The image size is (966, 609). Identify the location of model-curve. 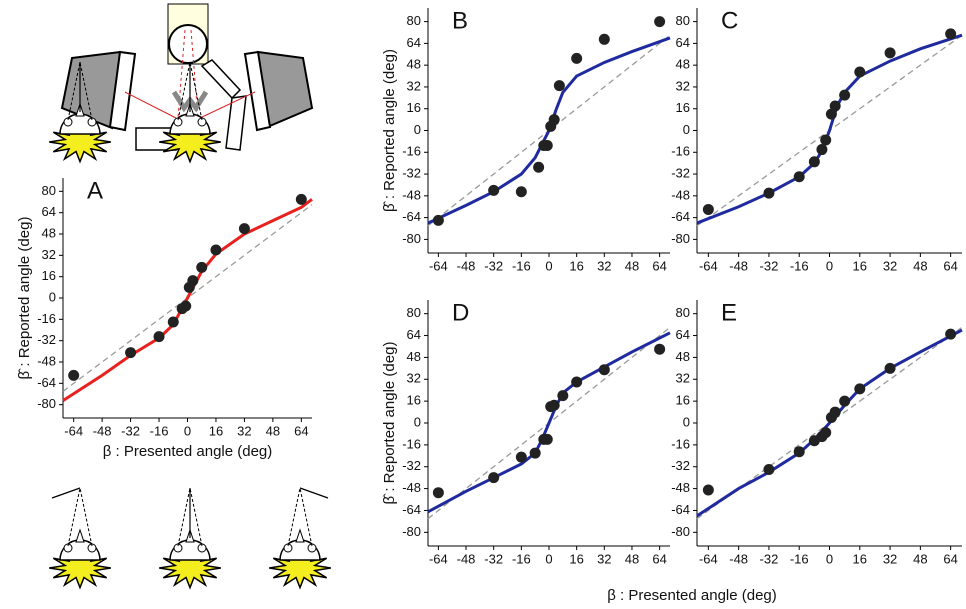
(829, 129).